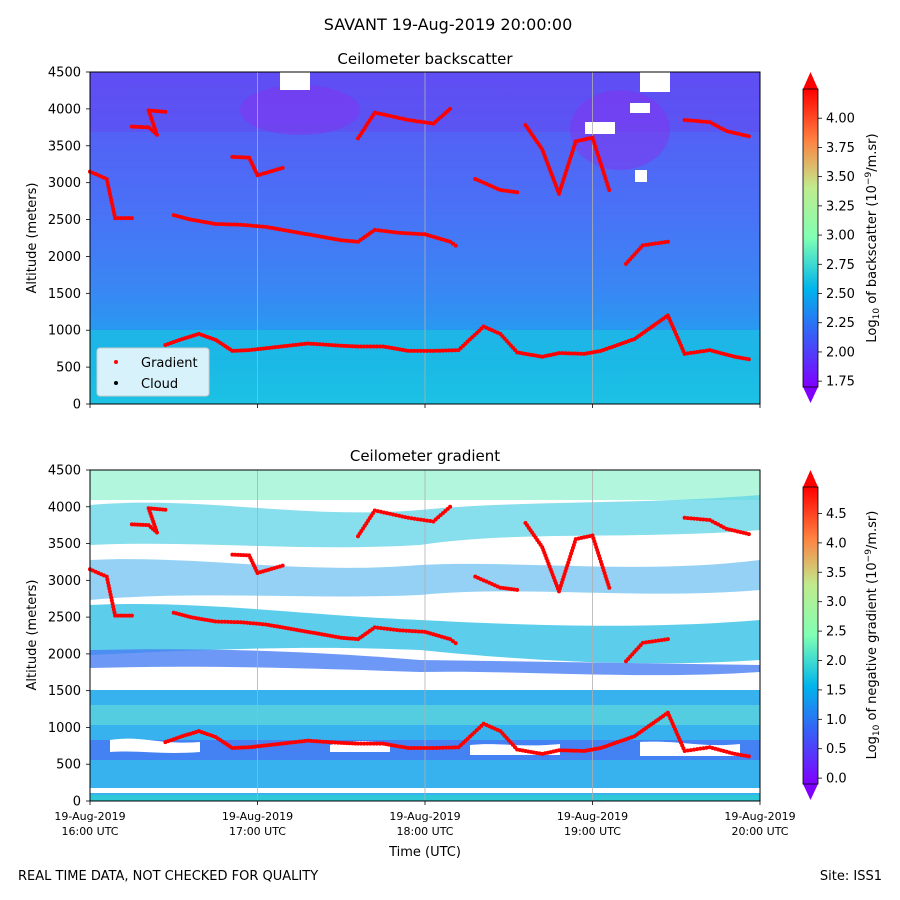 The image size is (900, 900). I want to click on backscatter-ytick-label: 3000, so click(64, 183).